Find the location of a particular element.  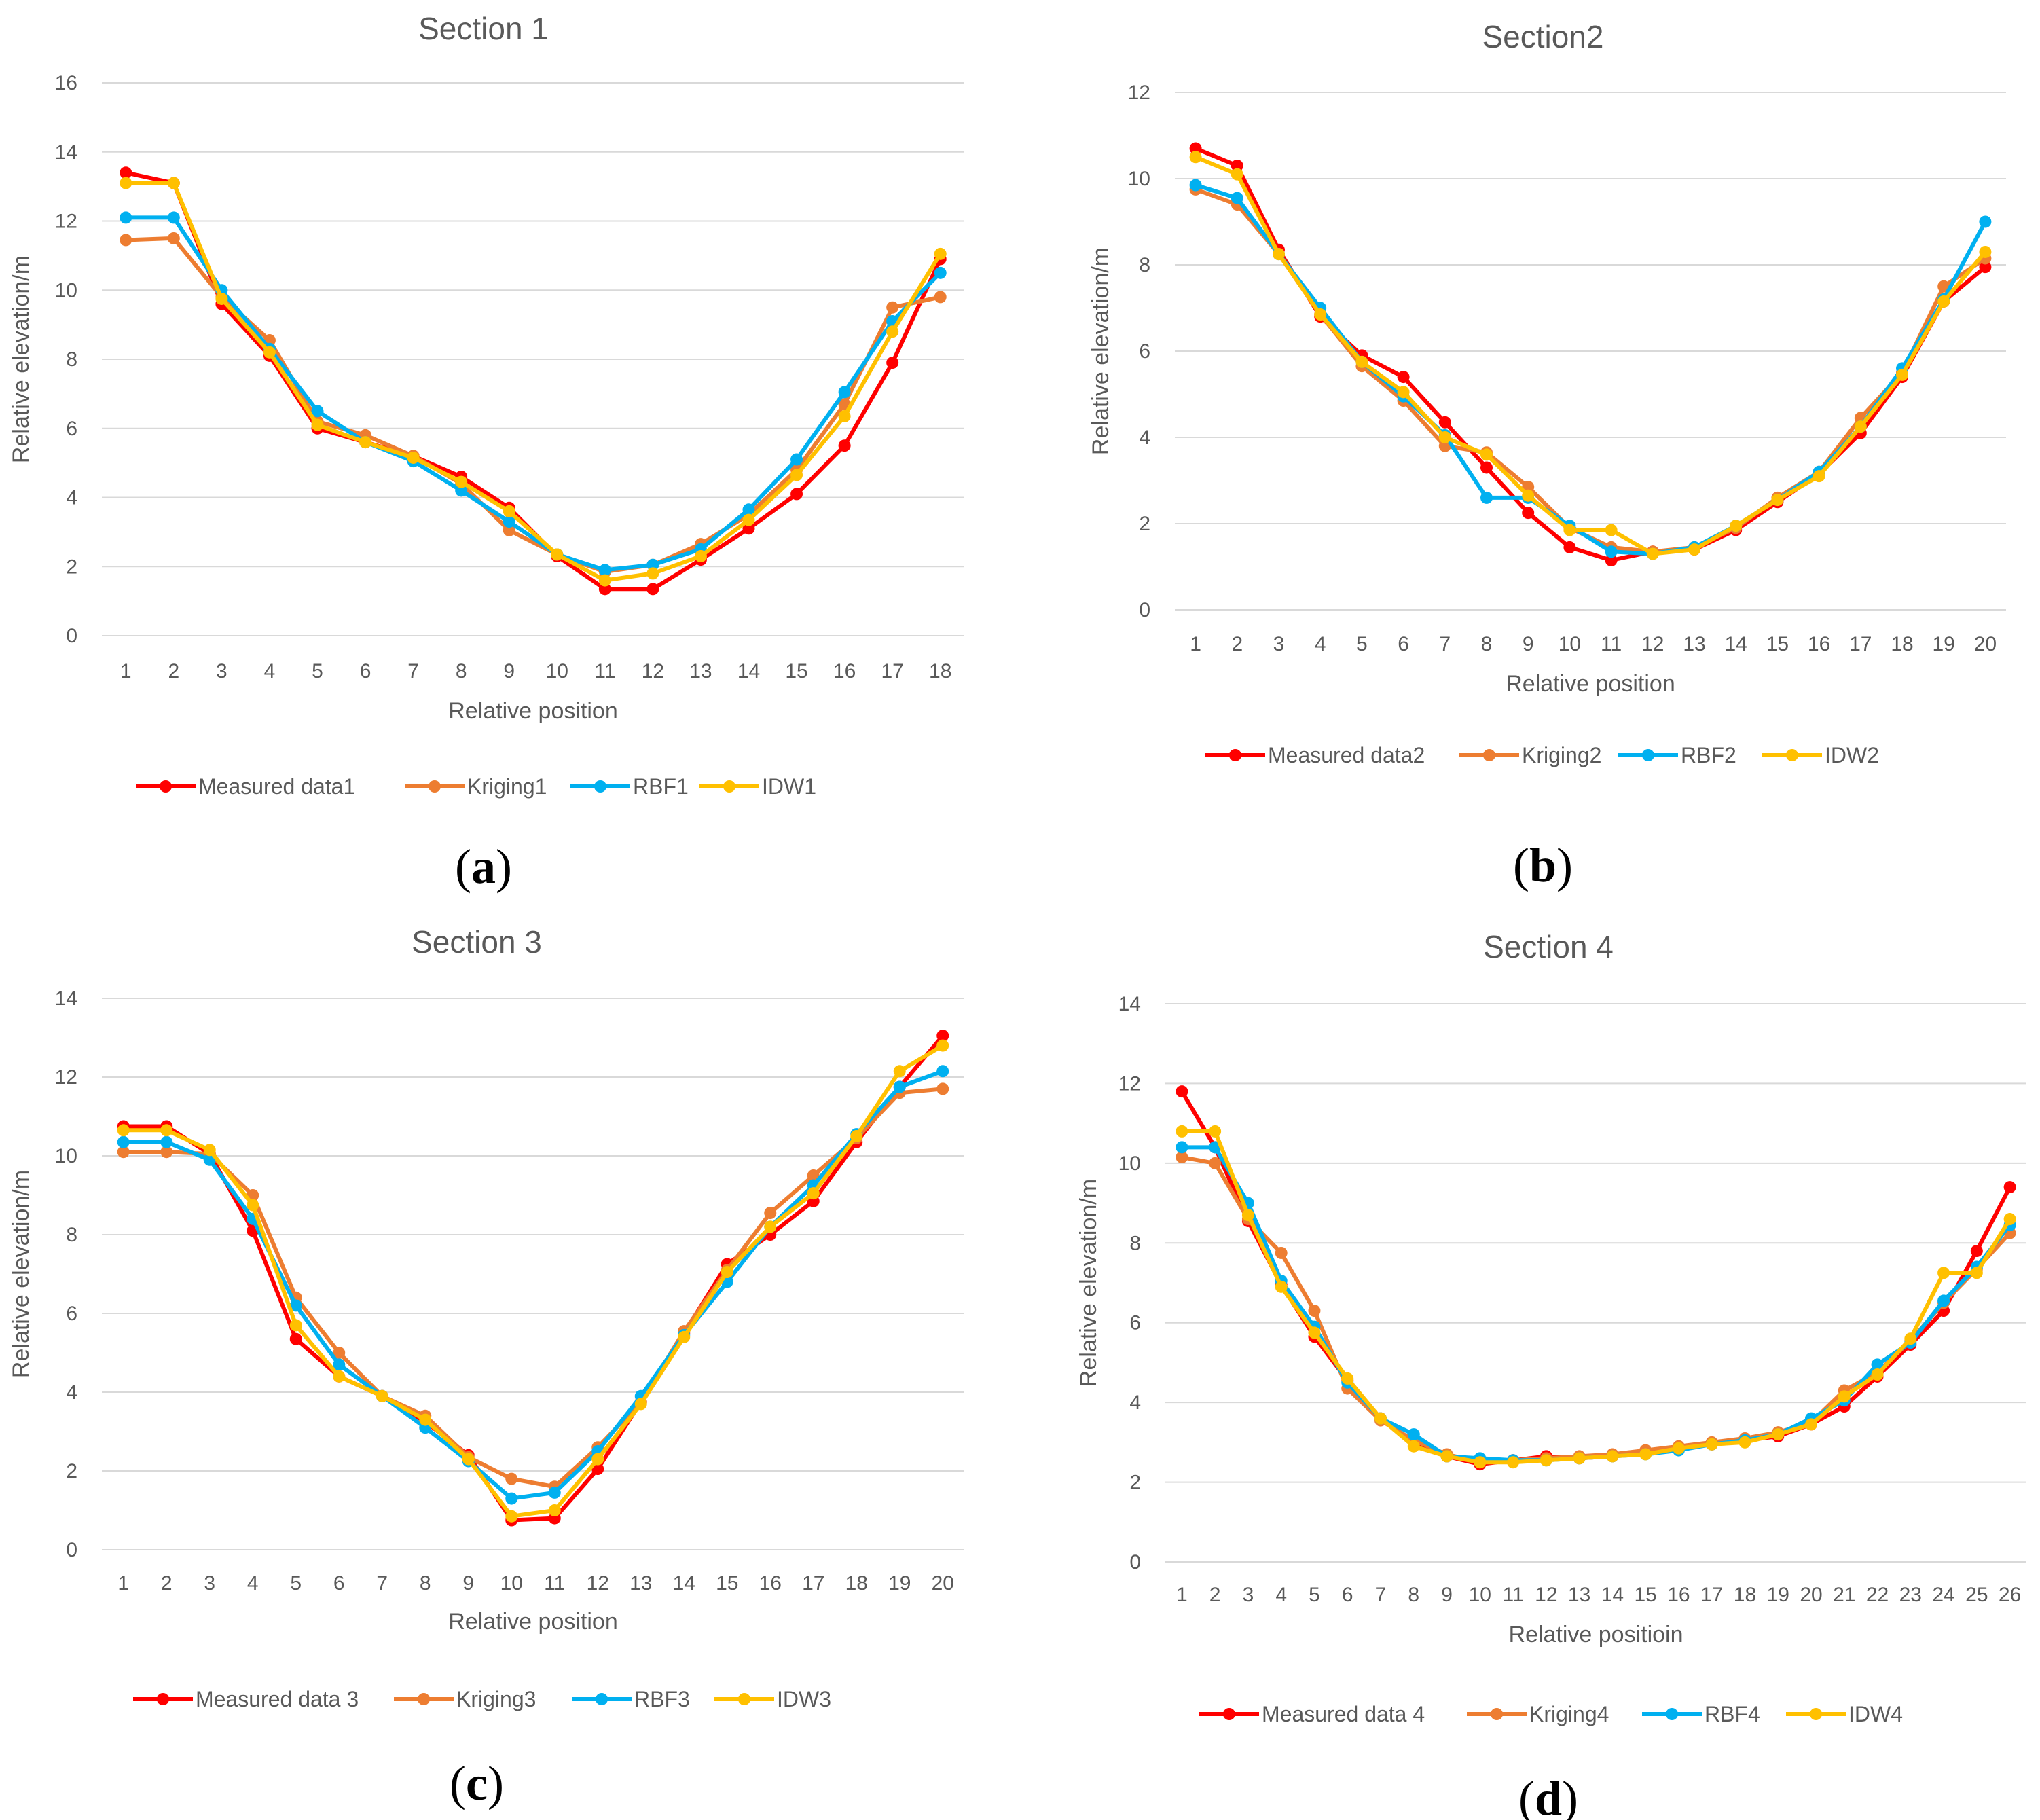

x-tick-label: 23 is located at coordinates (1911, 1595).